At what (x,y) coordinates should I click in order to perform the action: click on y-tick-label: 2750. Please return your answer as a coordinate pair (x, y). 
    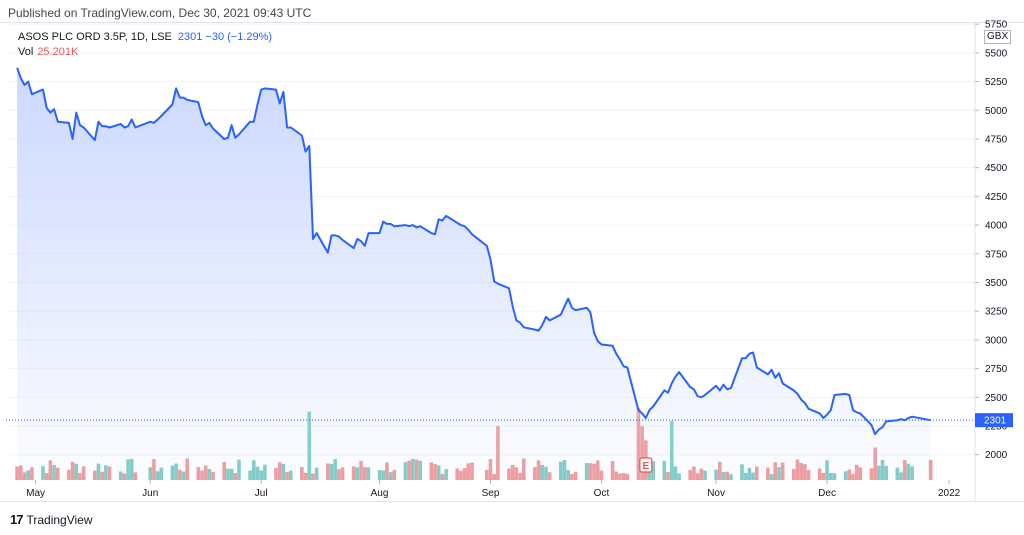
    Looking at the image, I should click on (996, 369).